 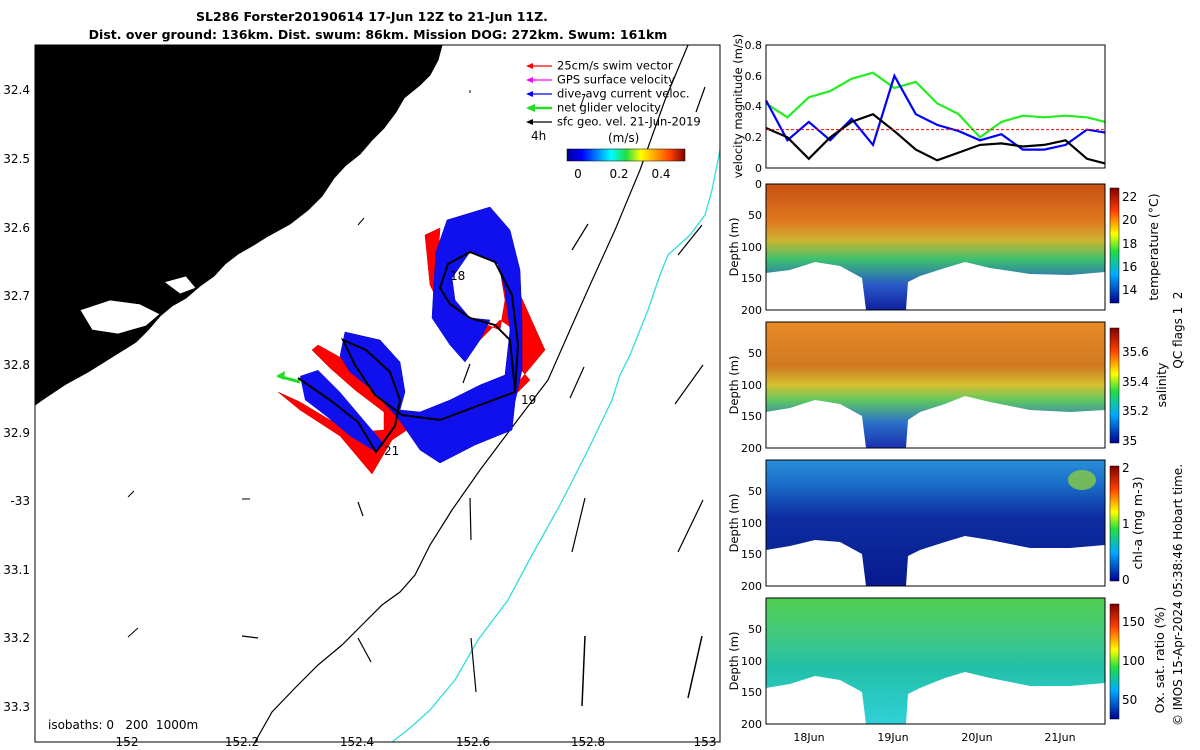 I want to click on legend-item: dive-avg current veloc., so click(x=608, y=94).